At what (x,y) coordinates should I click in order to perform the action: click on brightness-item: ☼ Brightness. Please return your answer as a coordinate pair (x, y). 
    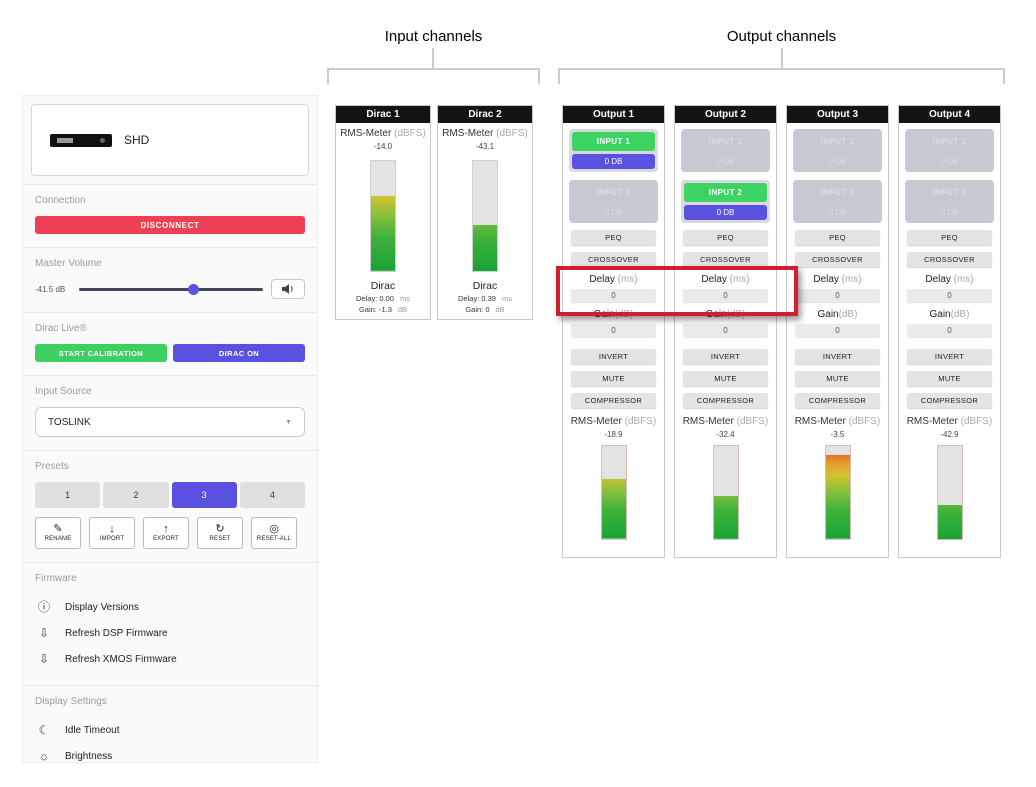
    Looking at the image, I should click on (170, 756).